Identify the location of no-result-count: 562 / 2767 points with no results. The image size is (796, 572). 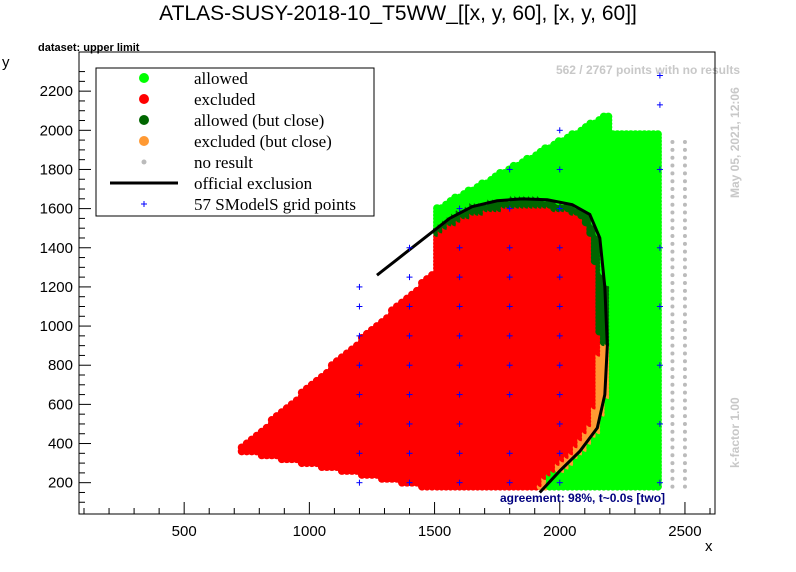
(647, 70).